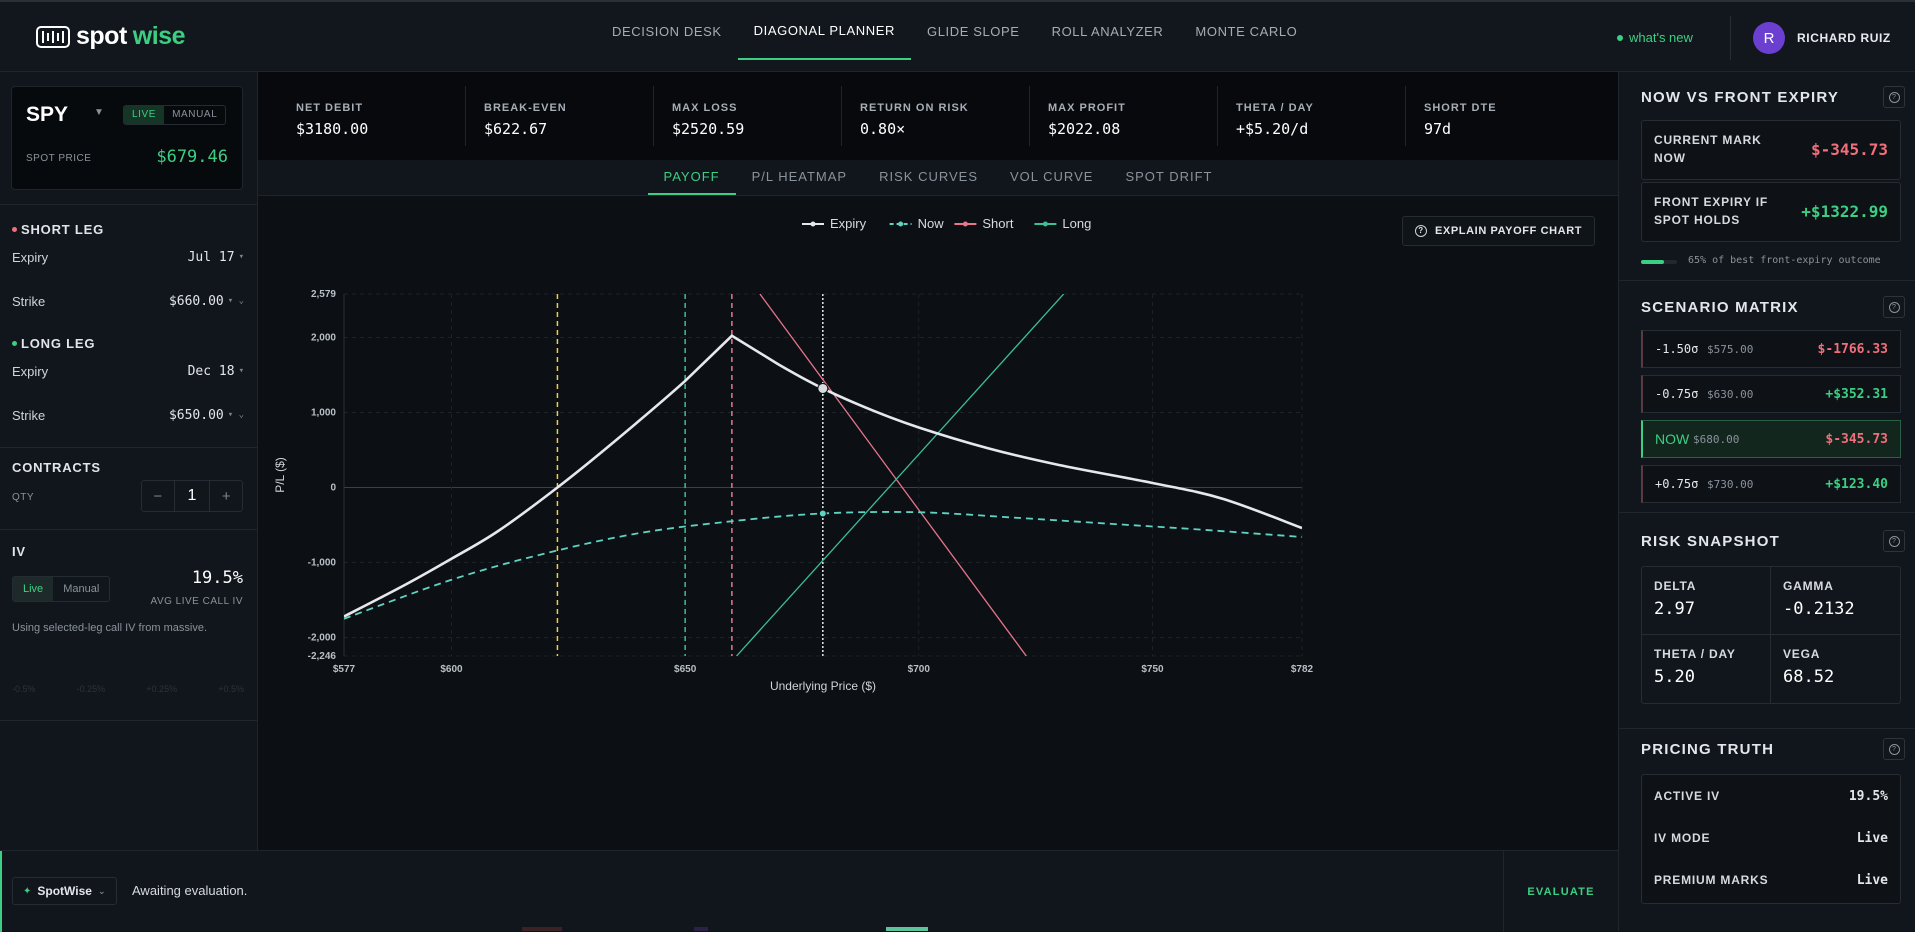 This screenshot has width=1915, height=932. I want to click on scenario-row: +0.75σ $730.00 +$123.40, so click(1771, 484).